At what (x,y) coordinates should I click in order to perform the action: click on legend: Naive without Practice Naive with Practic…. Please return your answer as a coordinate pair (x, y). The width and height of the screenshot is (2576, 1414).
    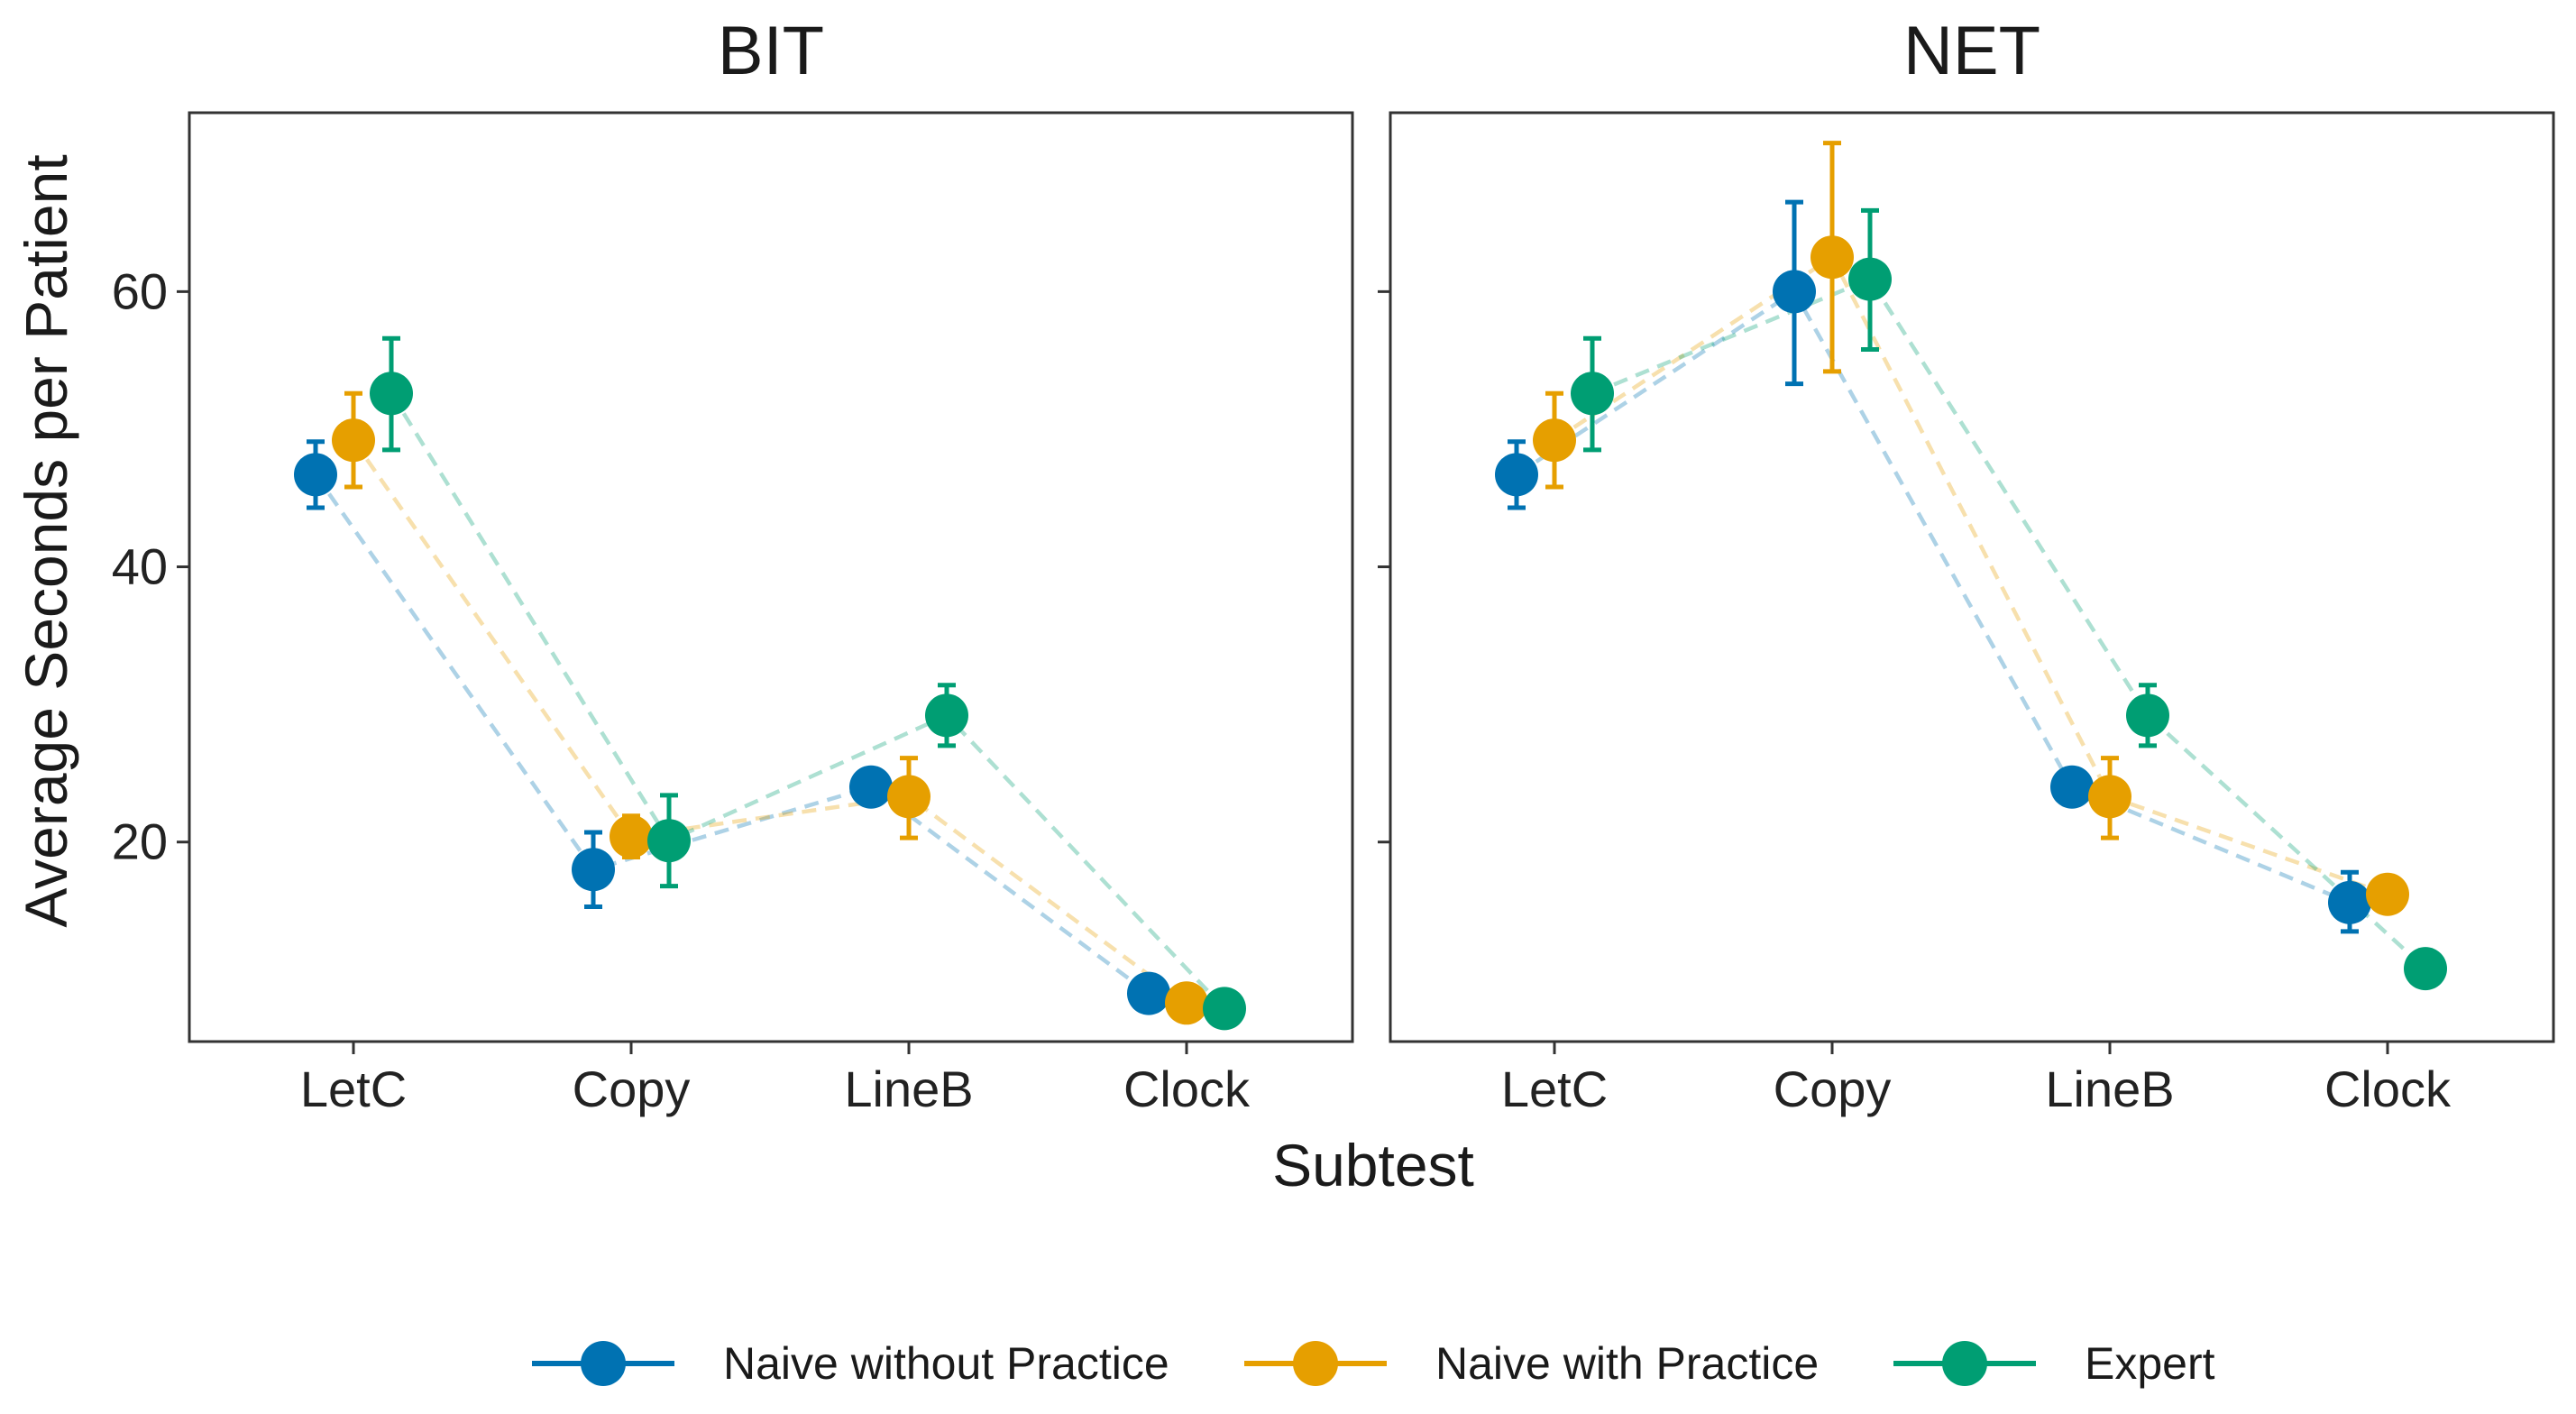
    Looking at the image, I should click on (1373, 1364).